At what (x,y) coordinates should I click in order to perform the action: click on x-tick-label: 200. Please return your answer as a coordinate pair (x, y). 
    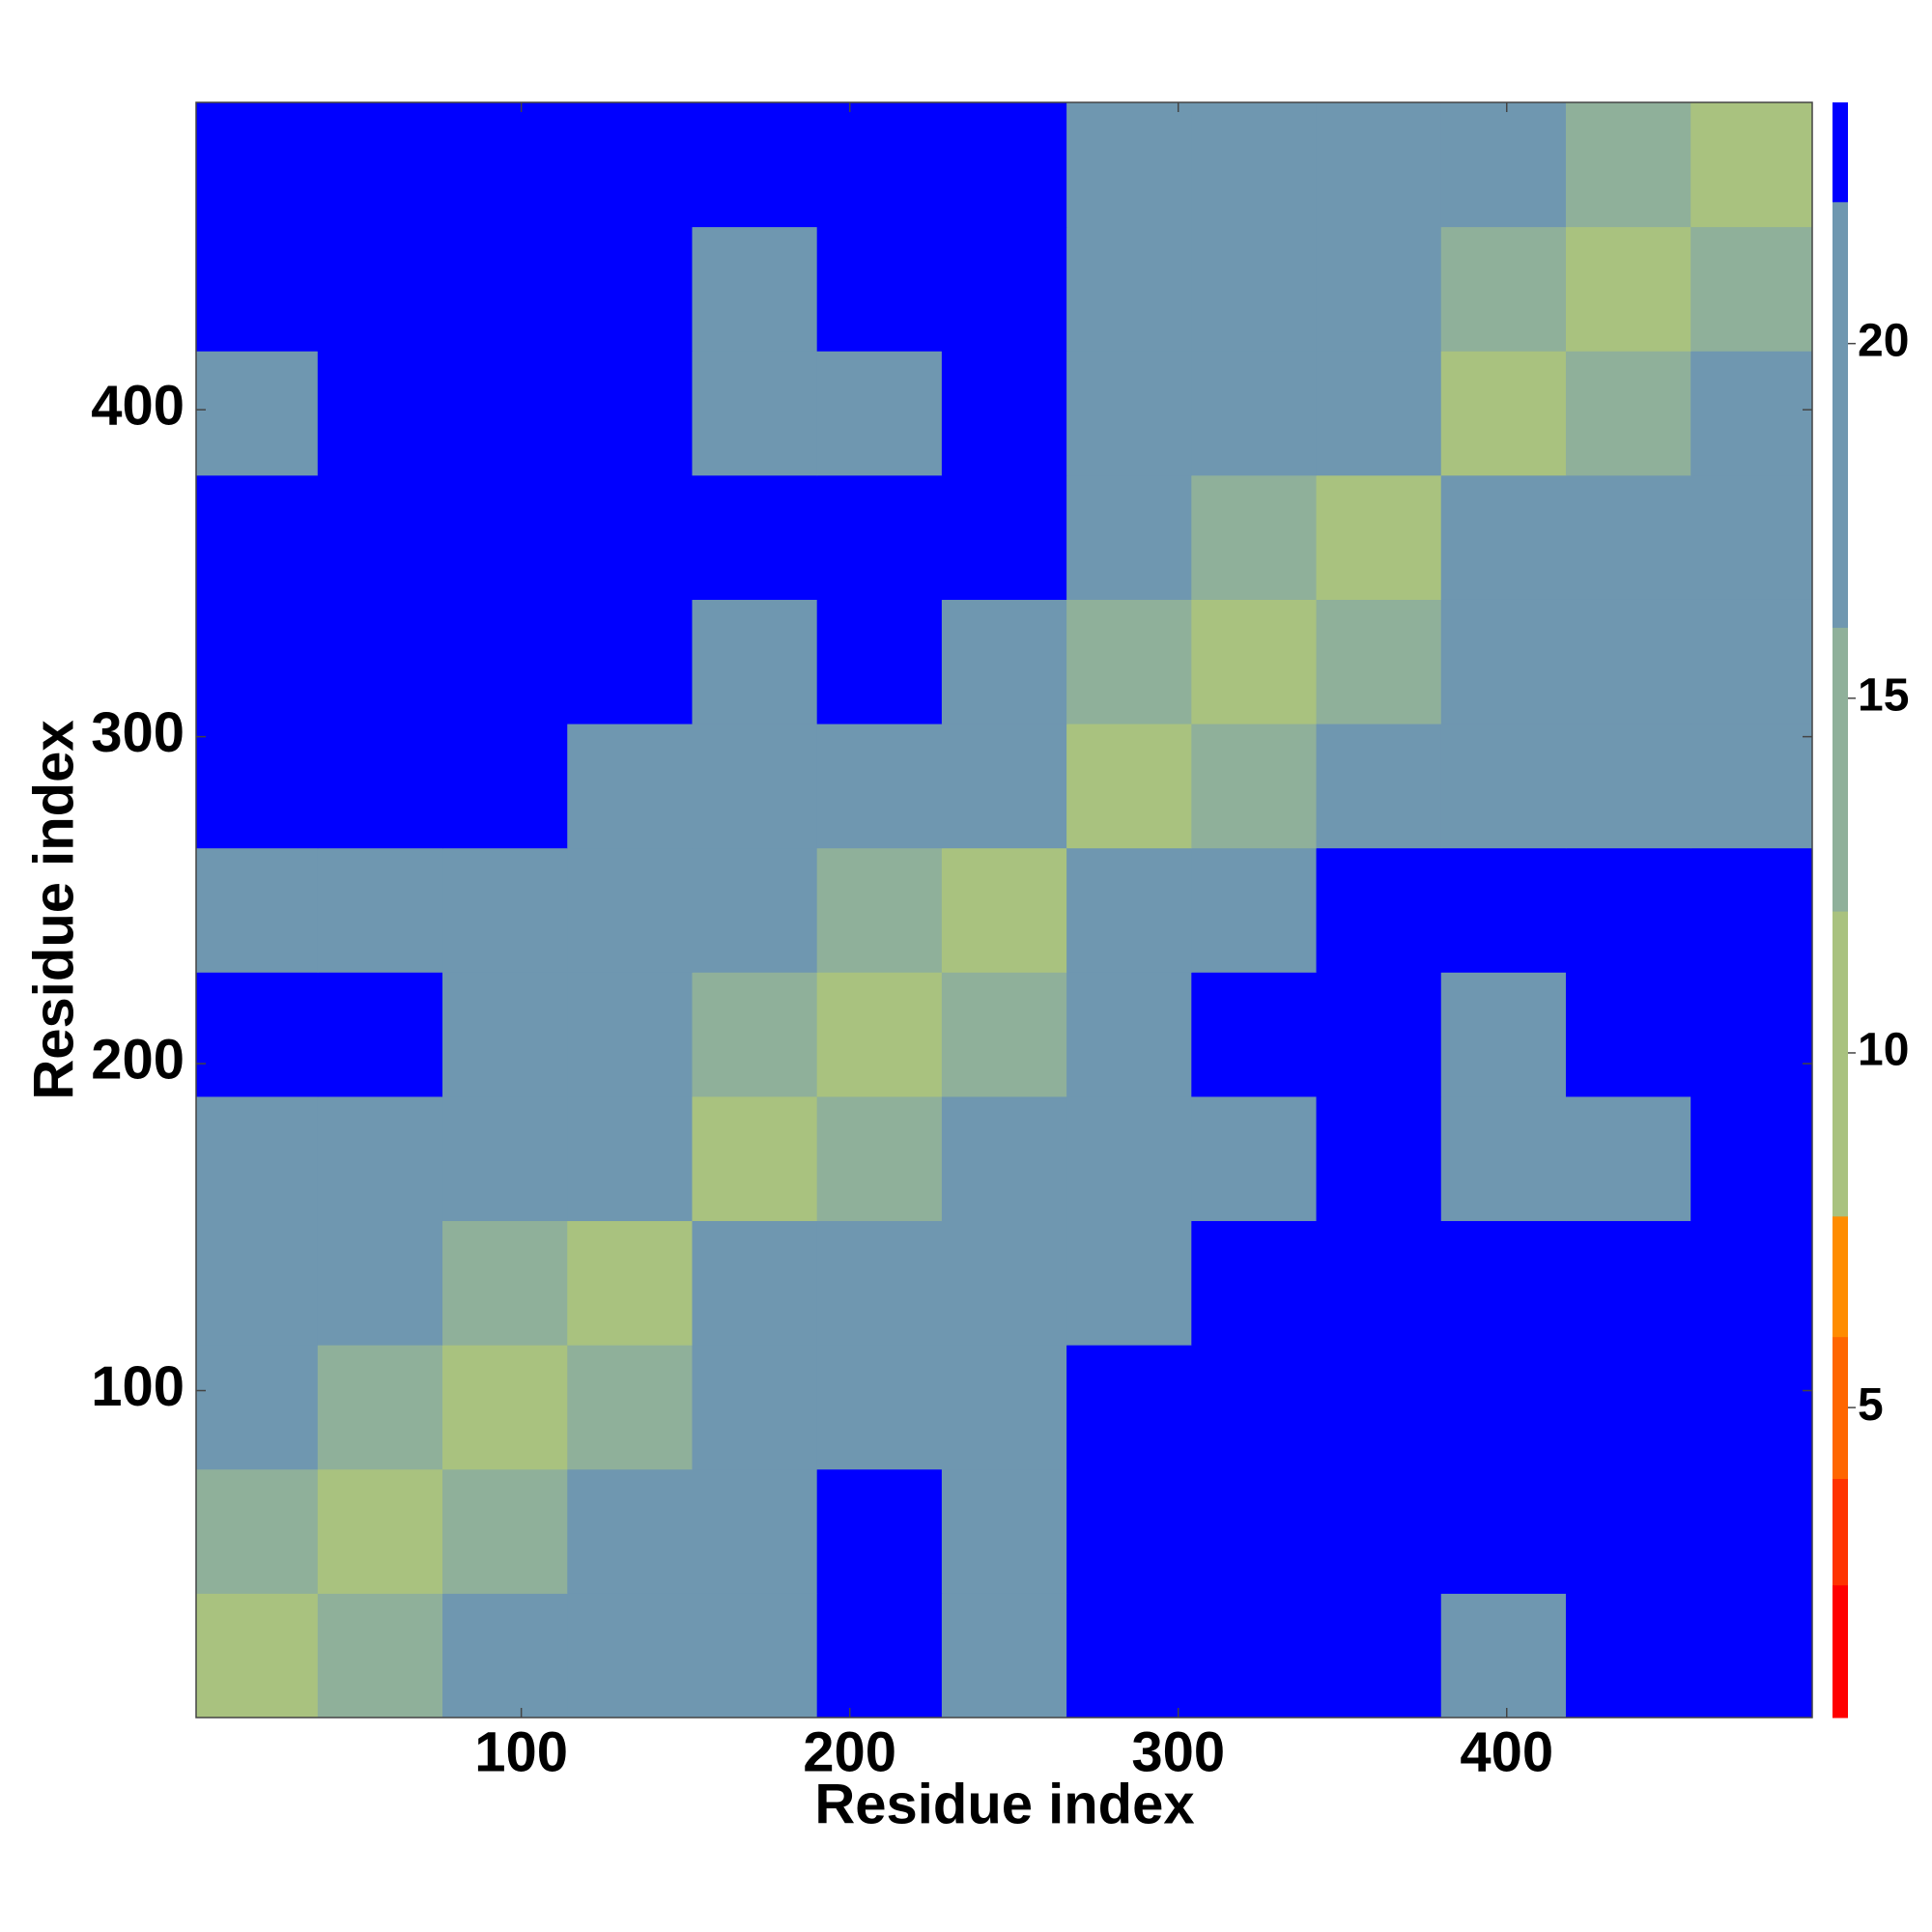
    Looking at the image, I should click on (849, 1751).